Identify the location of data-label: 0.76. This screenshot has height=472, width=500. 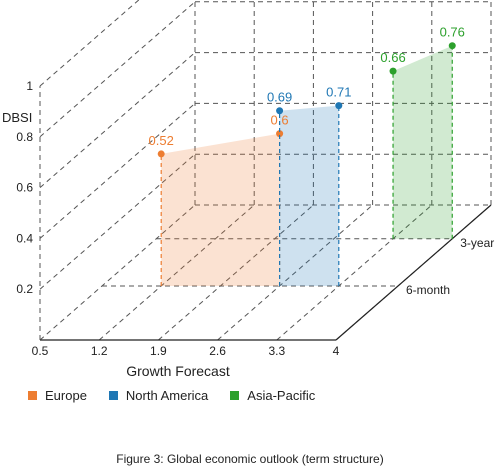
(452, 32).